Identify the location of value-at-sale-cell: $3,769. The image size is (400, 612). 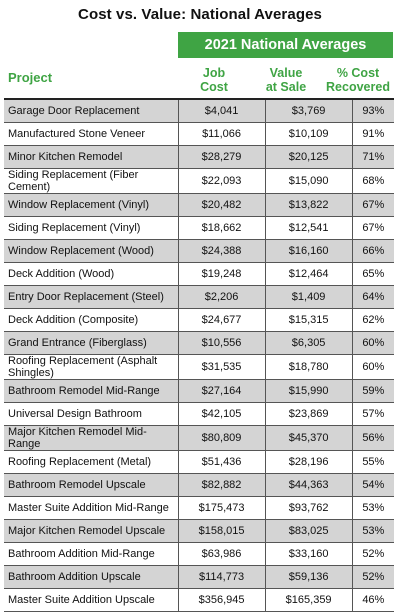
(309, 111).